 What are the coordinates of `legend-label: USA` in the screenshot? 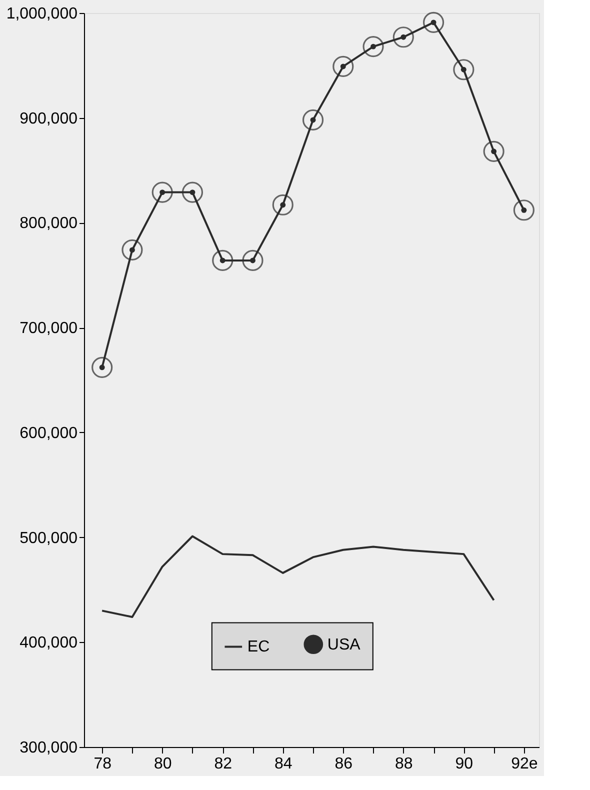 It's located at (344, 645).